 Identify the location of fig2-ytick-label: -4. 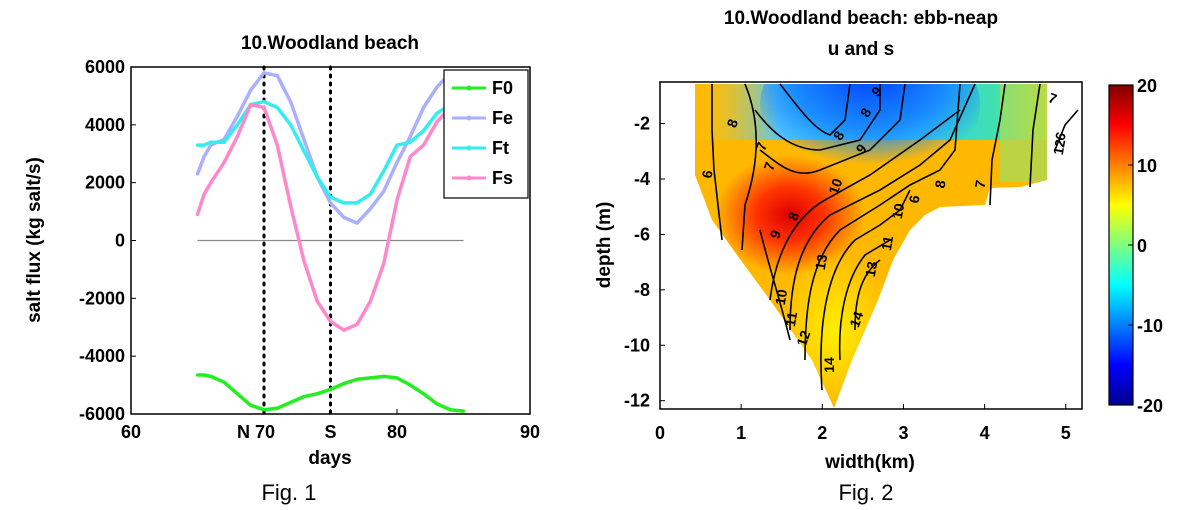
(642, 179).